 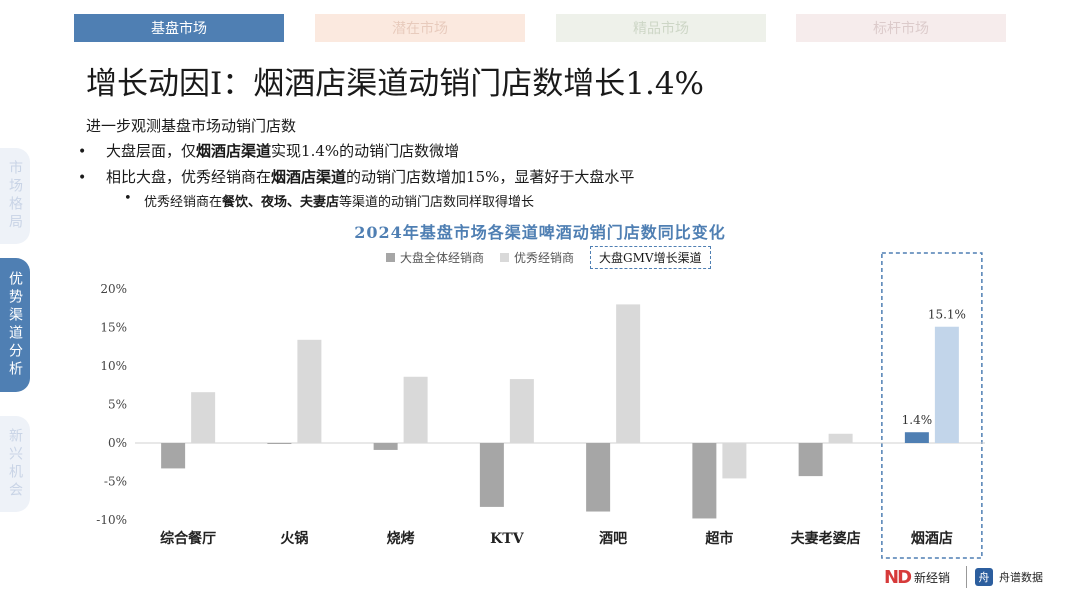 What do you see at coordinates (932, 405) in the screenshot?
I see `highlight-box` at bounding box center [932, 405].